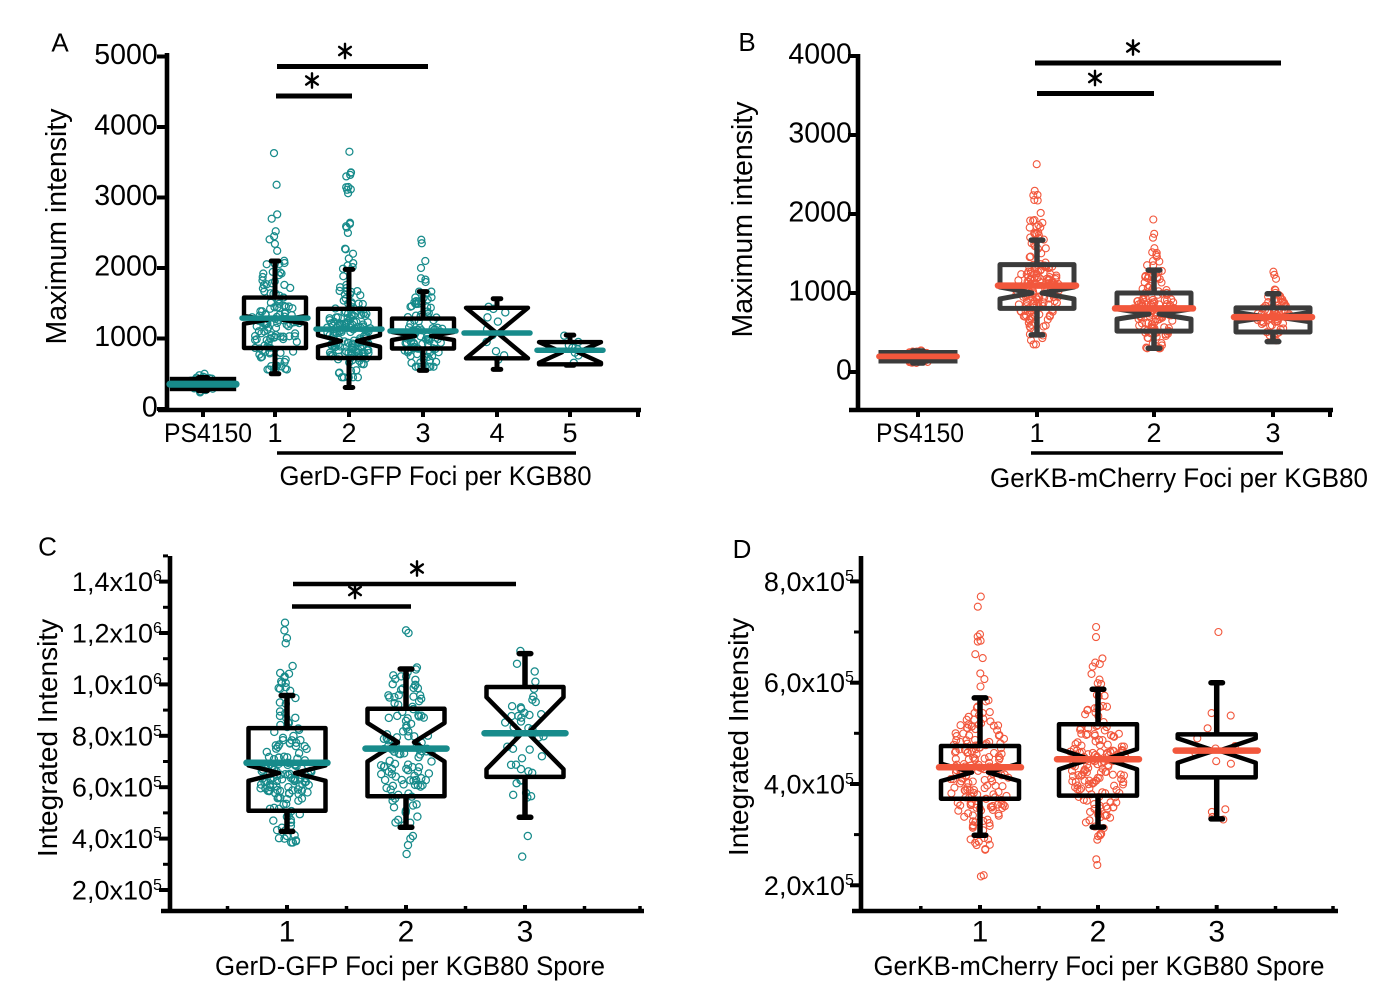 This screenshot has width=1386, height=1000. What do you see at coordinates (496, 433) in the screenshot?
I see `svg-text: 4` at bounding box center [496, 433].